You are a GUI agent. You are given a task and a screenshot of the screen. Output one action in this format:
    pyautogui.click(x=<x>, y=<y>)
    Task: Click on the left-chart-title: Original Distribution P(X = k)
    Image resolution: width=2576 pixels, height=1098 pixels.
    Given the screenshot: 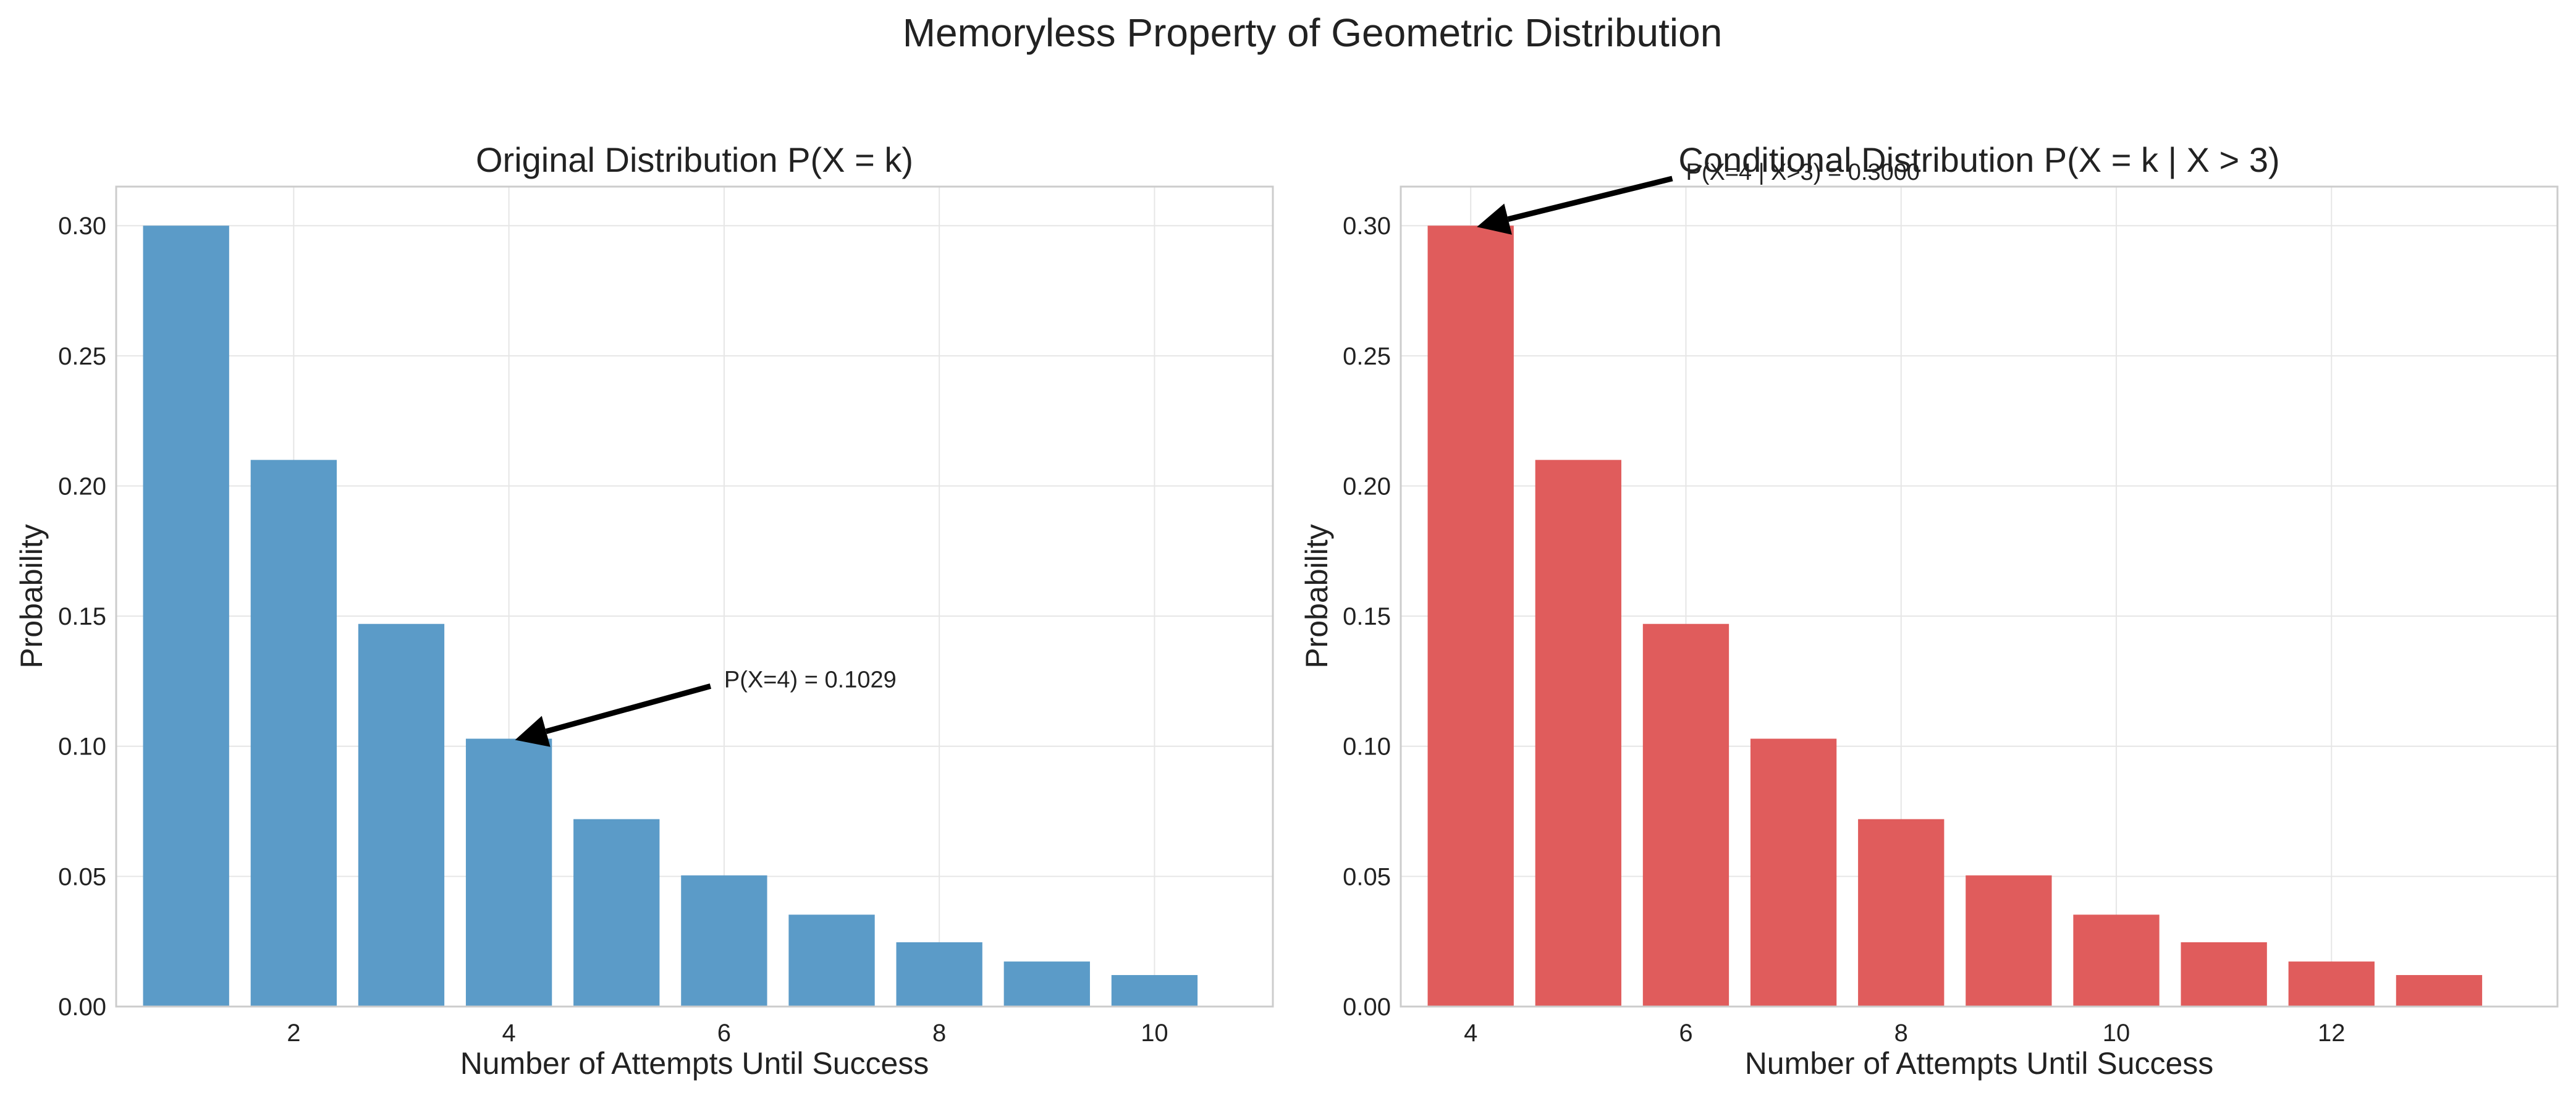 What is the action you would take?
    pyautogui.click(x=694, y=159)
    